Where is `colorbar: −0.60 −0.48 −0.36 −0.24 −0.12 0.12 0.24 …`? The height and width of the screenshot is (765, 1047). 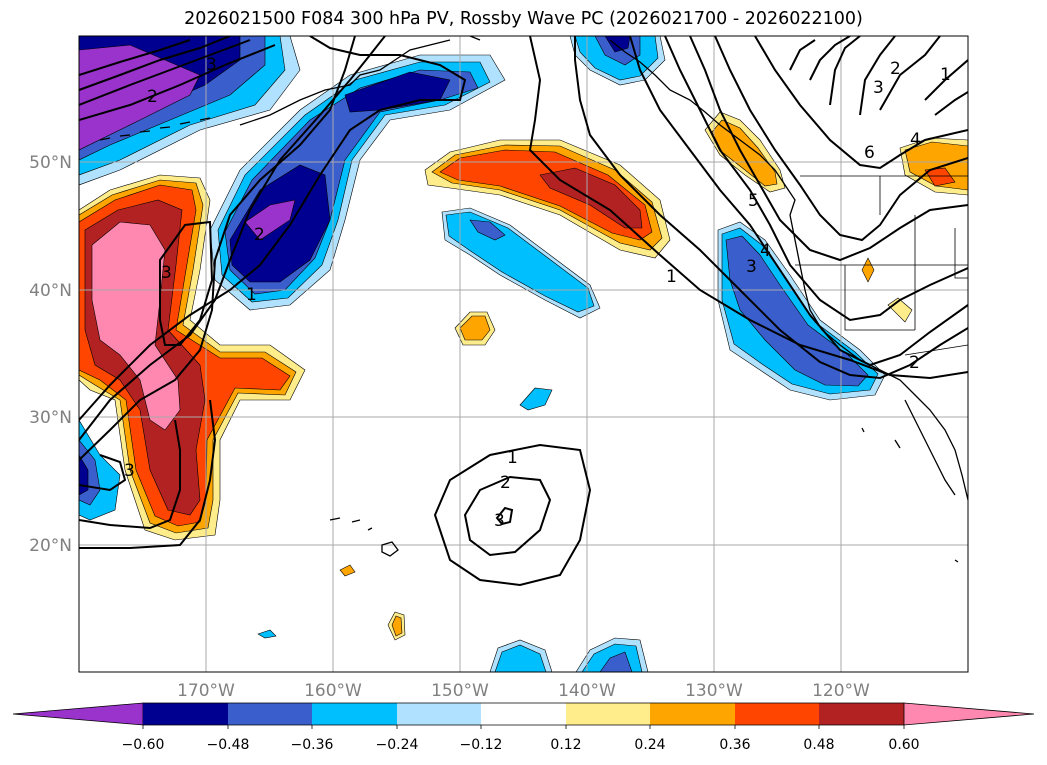 colorbar: −0.60 −0.48 −0.36 −0.24 −0.12 0.12 0.24 … is located at coordinates (523, 727).